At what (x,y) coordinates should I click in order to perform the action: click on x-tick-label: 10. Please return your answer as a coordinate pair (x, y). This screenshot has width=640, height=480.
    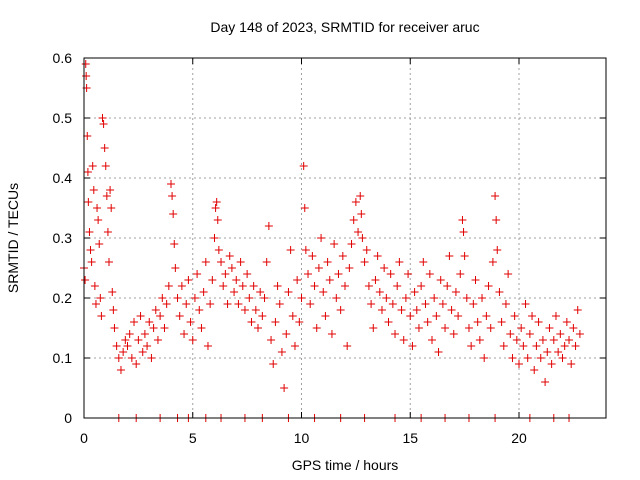
    Looking at the image, I should click on (302, 438).